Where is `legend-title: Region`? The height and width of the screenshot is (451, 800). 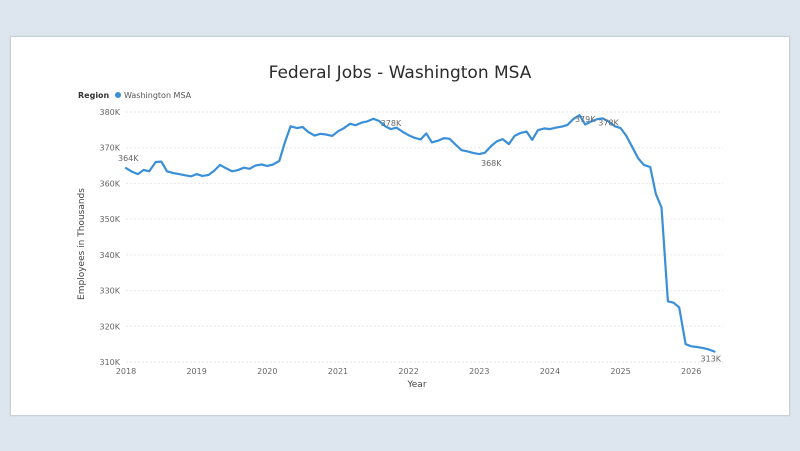 legend-title: Region is located at coordinates (94, 95).